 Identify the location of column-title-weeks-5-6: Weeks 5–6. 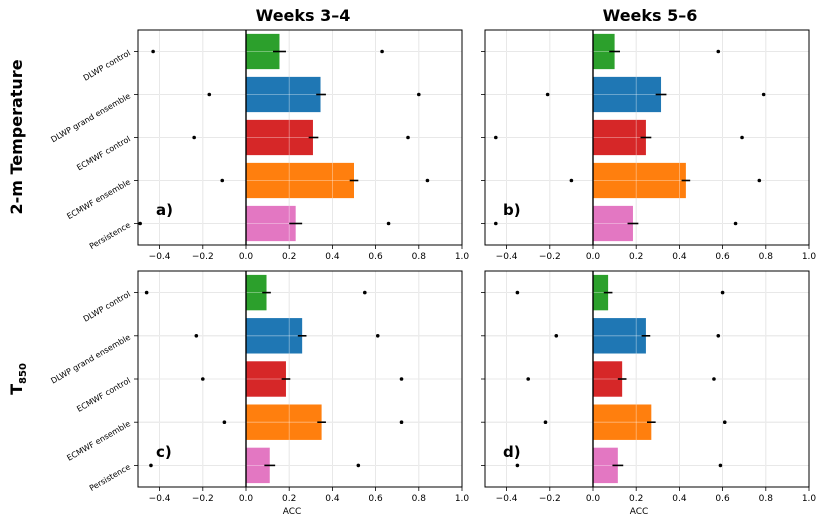
(650, 15).